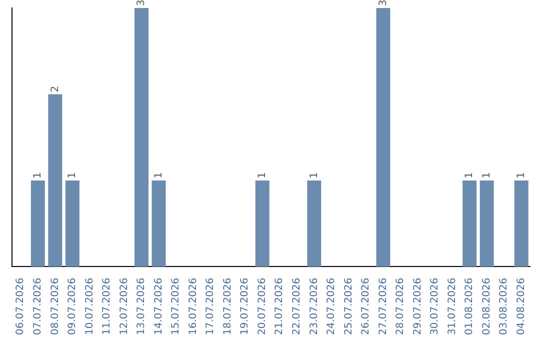 This screenshot has width=540, height=340. Describe the element at coordinates (452, 307) in the screenshot. I see `x-tick-label: 31.07.2026` at that location.